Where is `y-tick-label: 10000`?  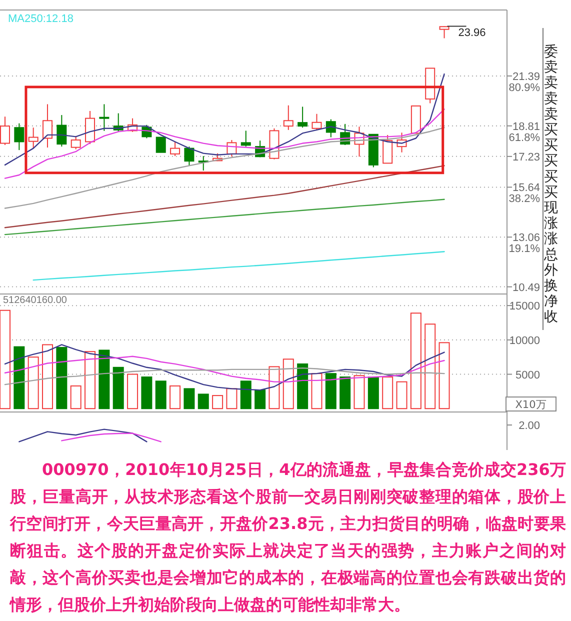 y-tick-label: 10000 is located at coordinates (524, 340).